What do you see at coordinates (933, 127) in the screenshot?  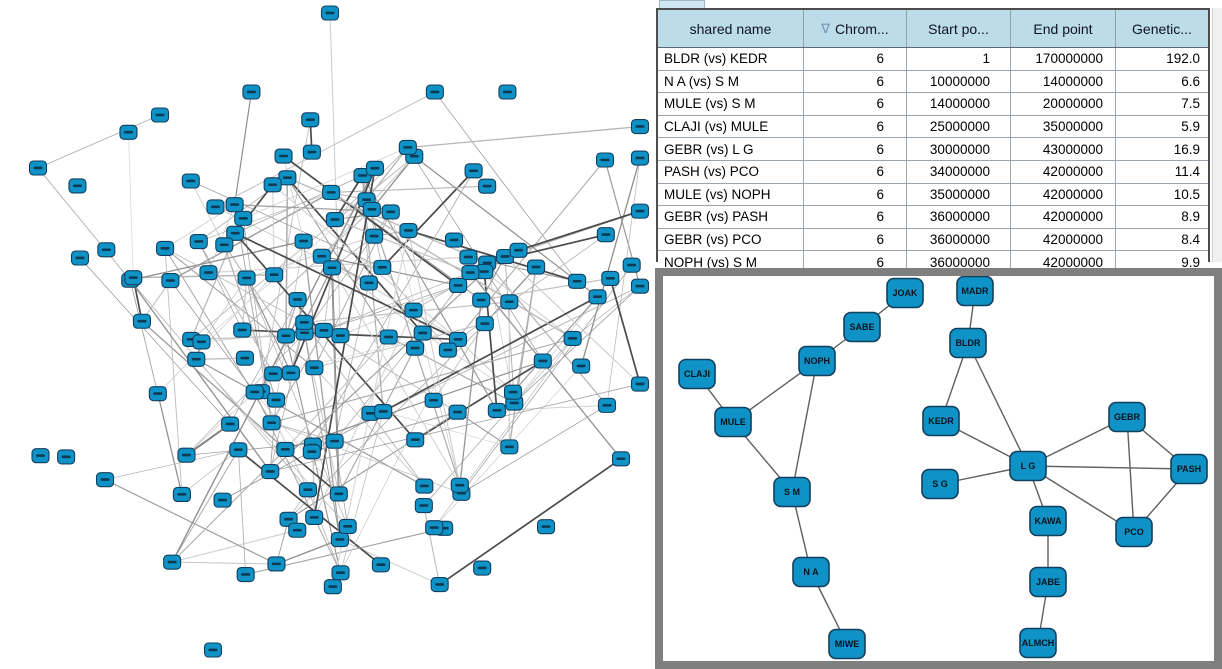 I see `table-row: CLAJI (vs) MULE 6 25000000 35000000 5.9` at bounding box center [933, 127].